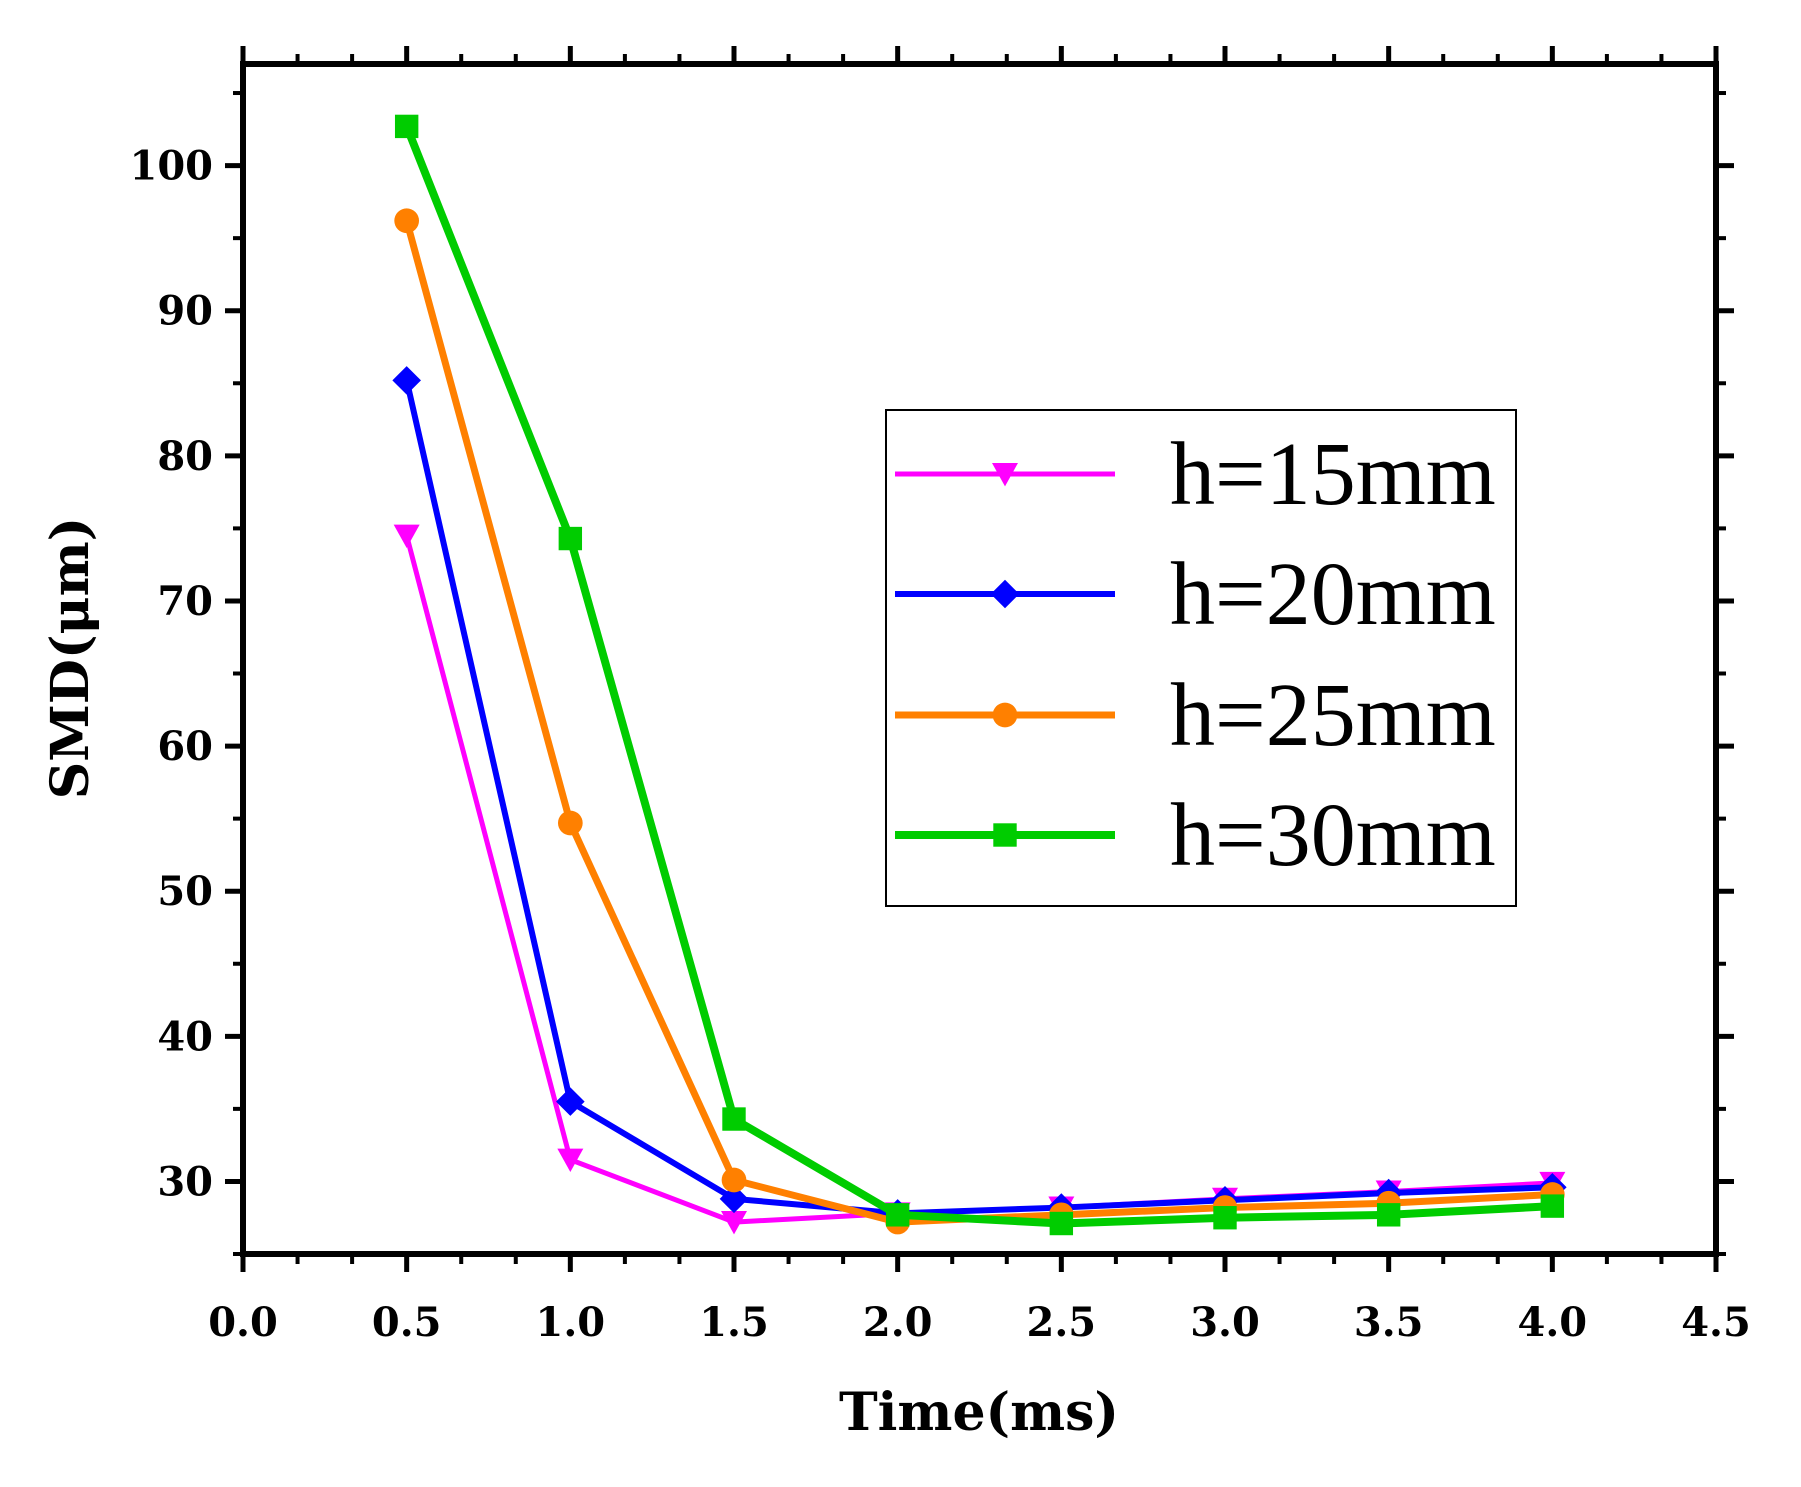  Describe the element at coordinates (1062, 1322) in the screenshot. I see `x-tick-label: 2.5` at that location.